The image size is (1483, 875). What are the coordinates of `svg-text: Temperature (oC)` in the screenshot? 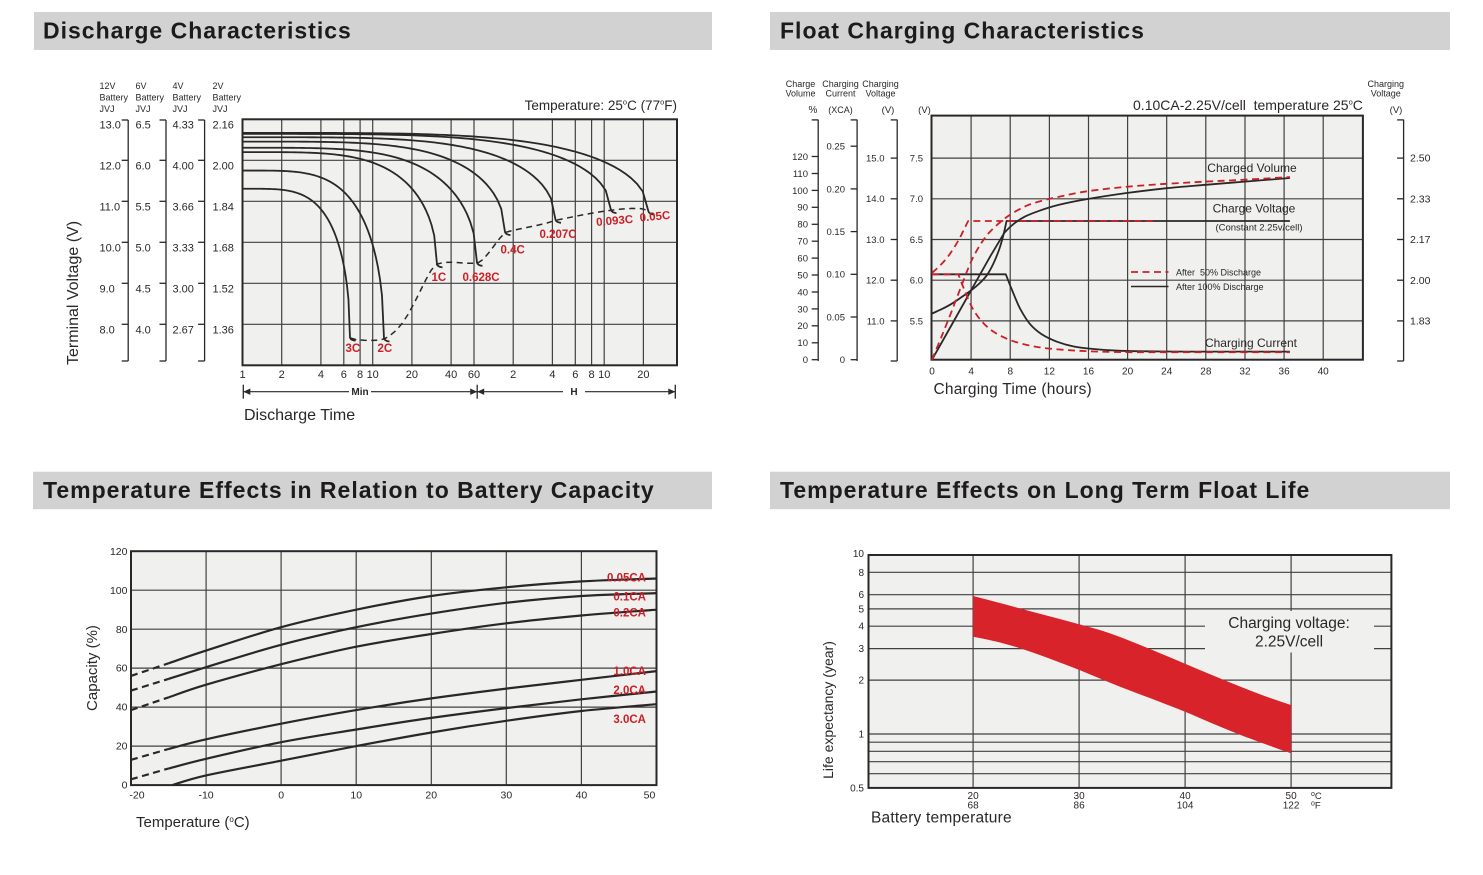 It's located at (193, 822).